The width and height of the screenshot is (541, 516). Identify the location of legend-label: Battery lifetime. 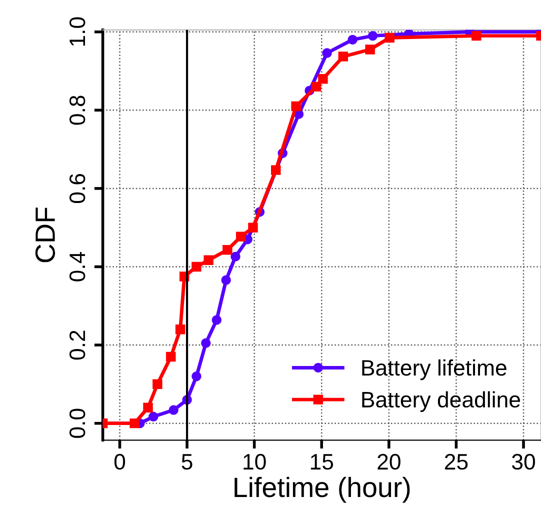
(434, 369).